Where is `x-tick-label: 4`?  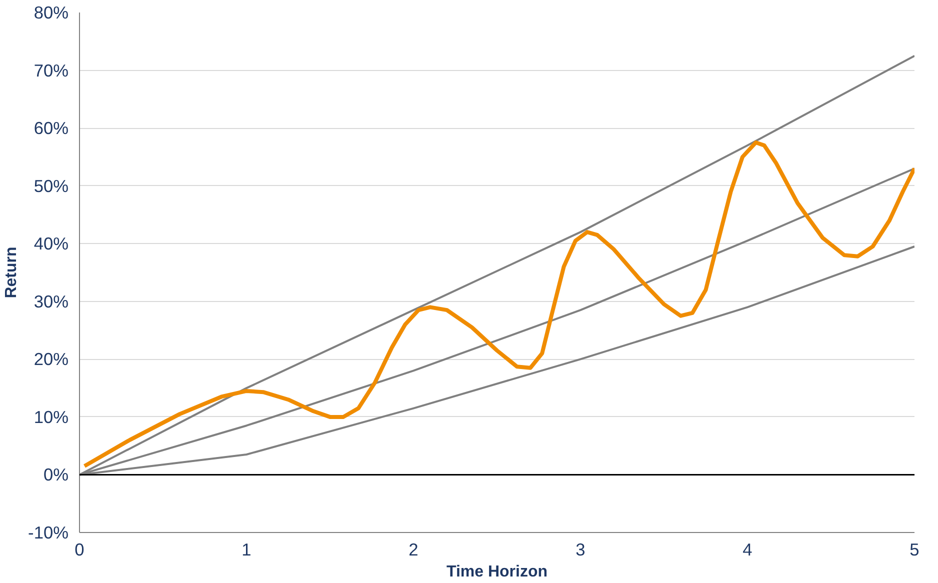
x-tick-label: 4 is located at coordinates (747, 550).